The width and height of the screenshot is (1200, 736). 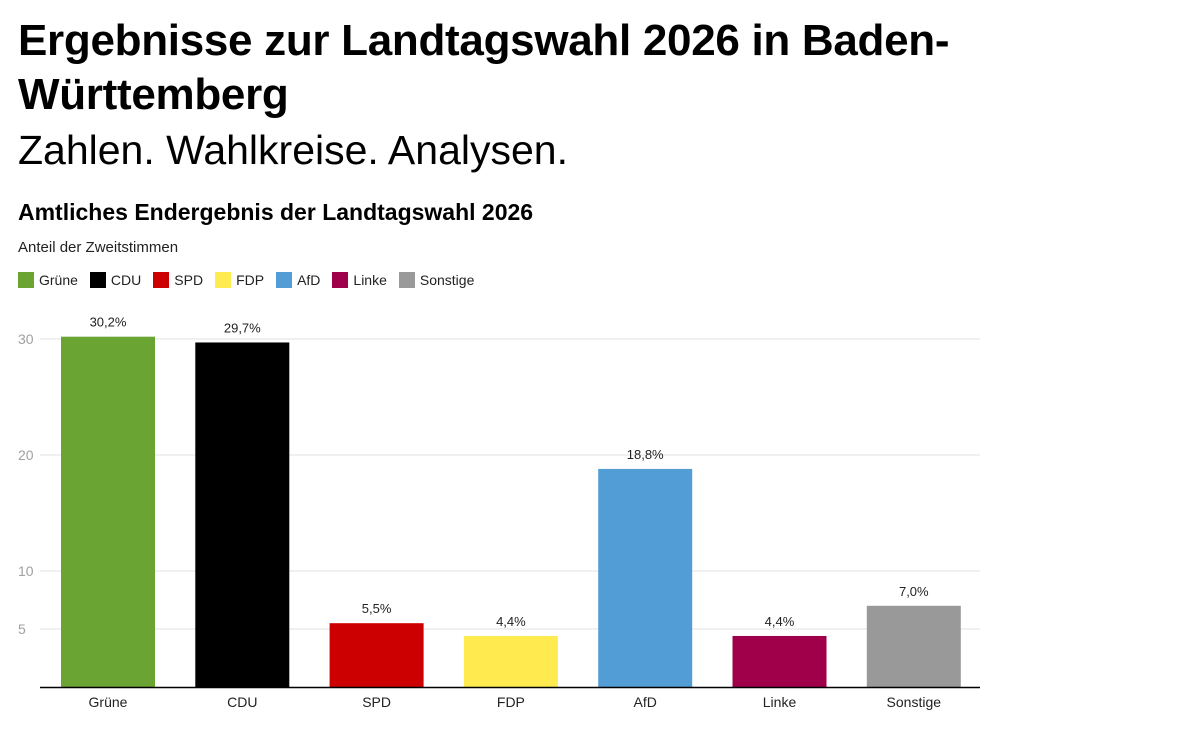 What do you see at coordinates (242, 327) in the screenshot?
I see `value-label: 29,7%` at bounding box center [242, 327].